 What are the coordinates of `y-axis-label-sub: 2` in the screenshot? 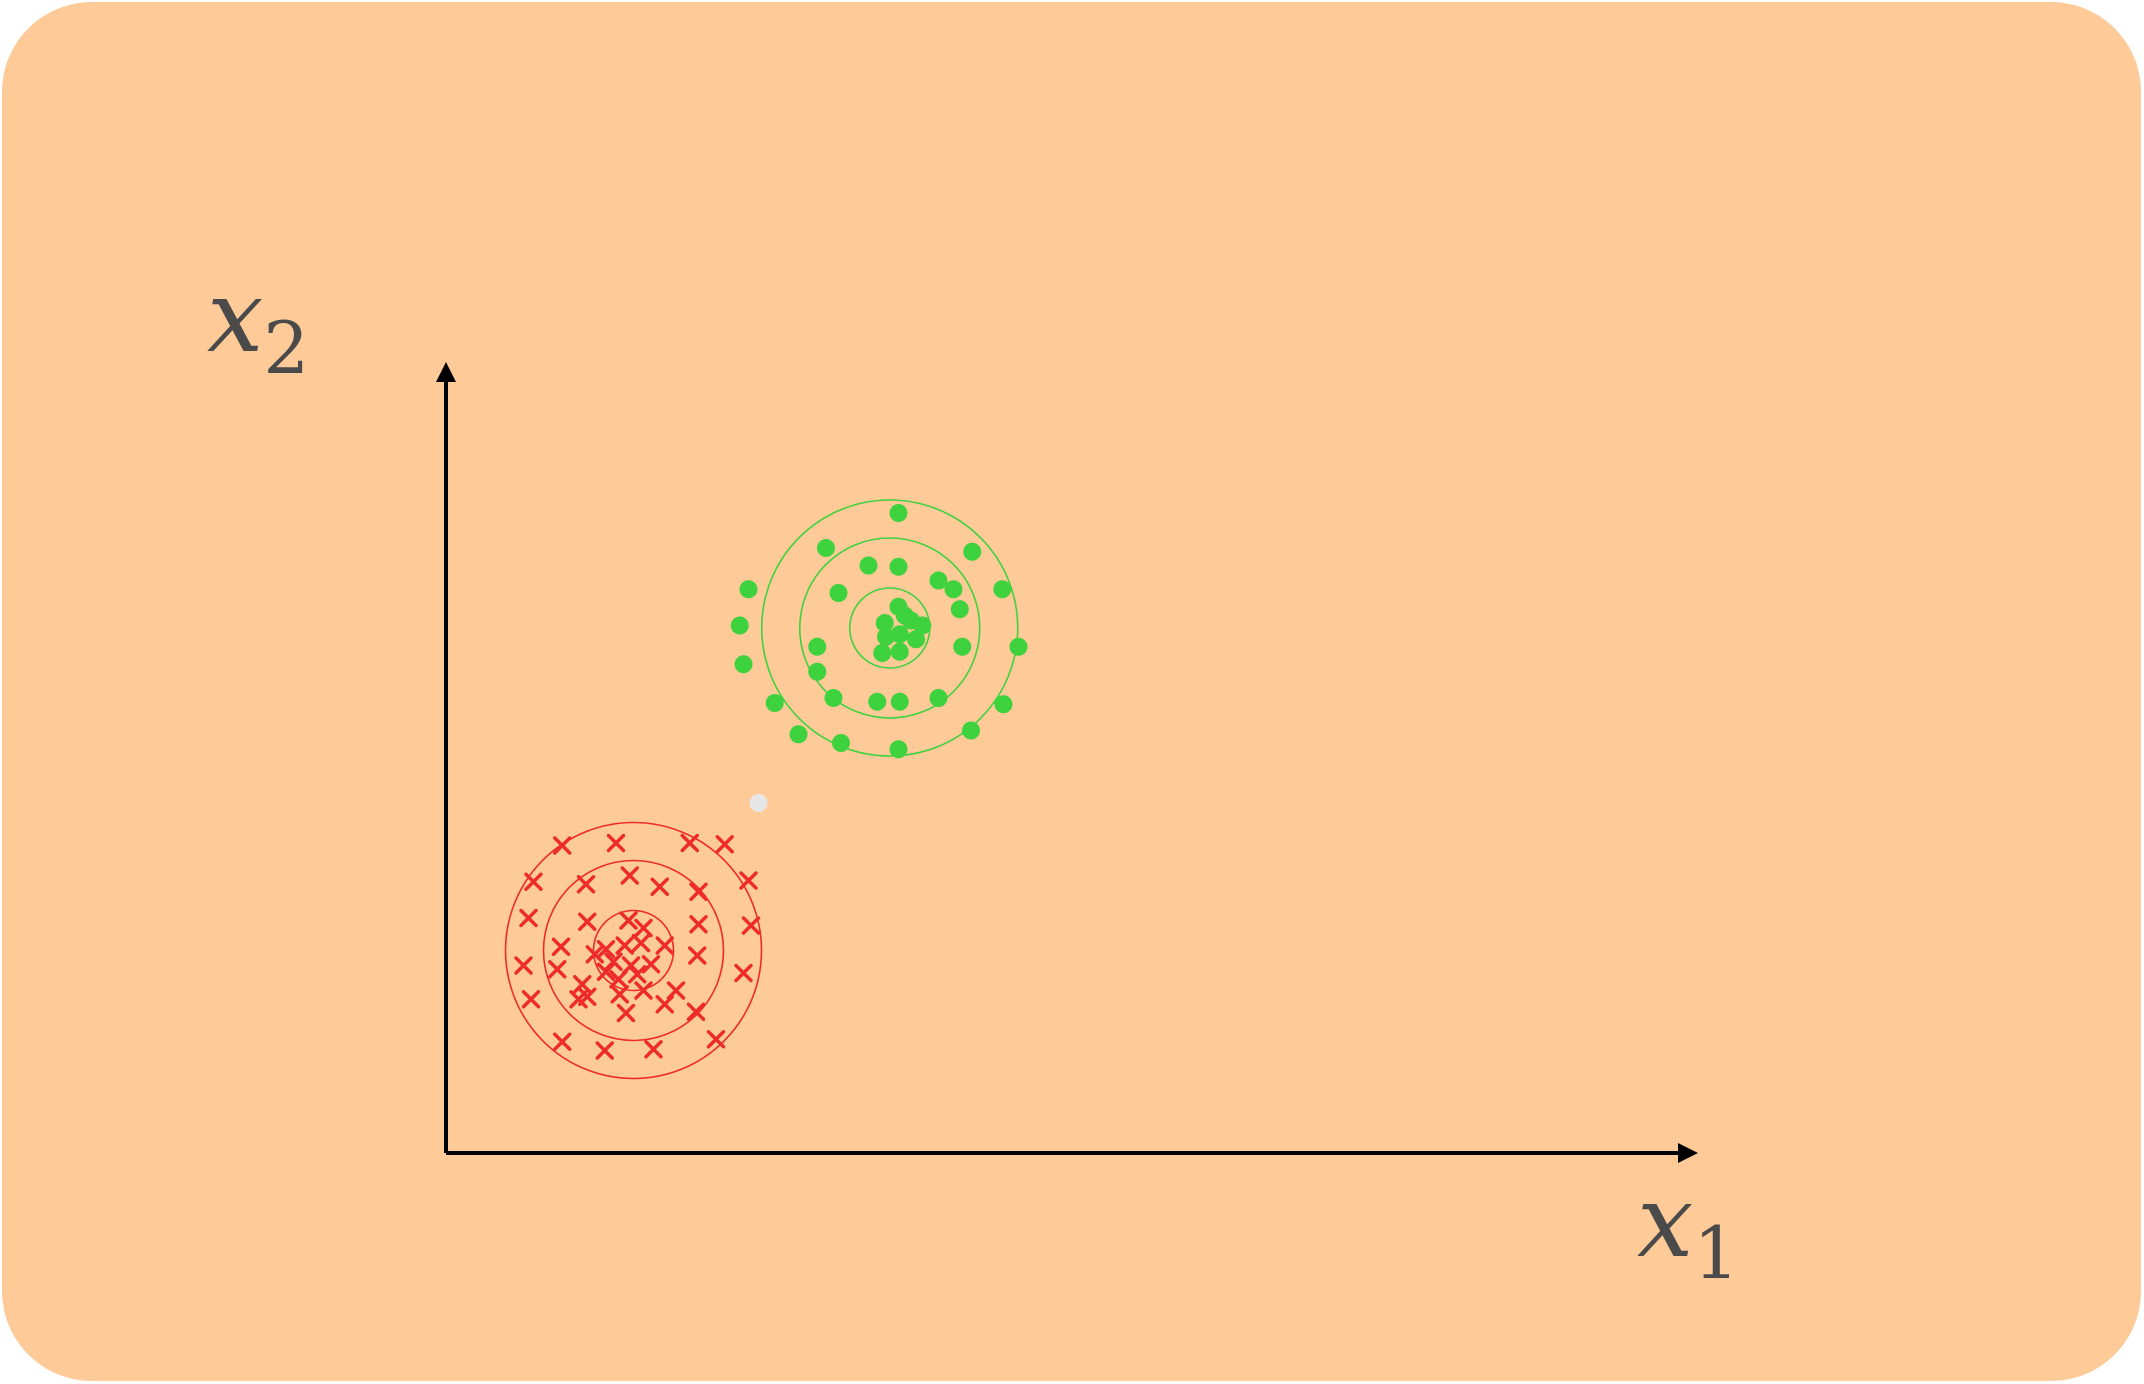 It's located at (286, 348).